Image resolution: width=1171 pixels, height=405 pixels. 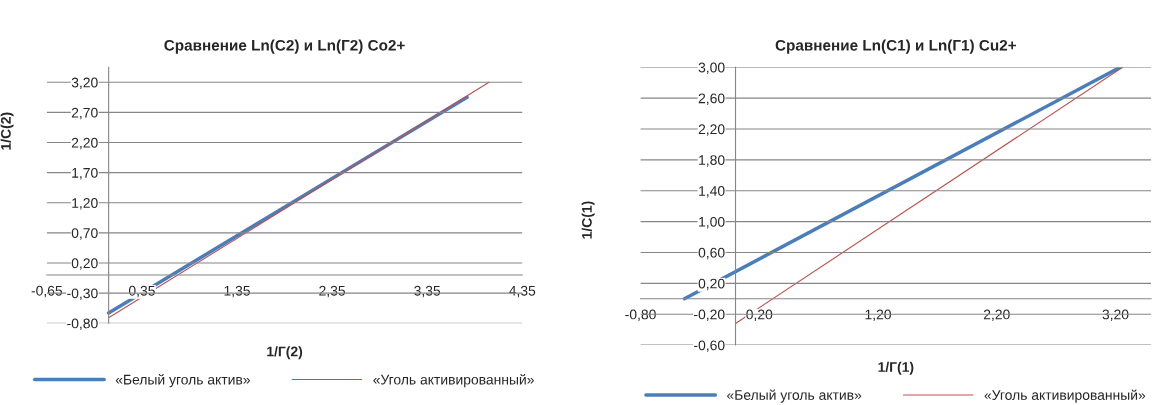 What do you see at coordinates (878, 315) in the screenshot?
I see `x-tick-label: 1,20` at bounding box center [878, 315].